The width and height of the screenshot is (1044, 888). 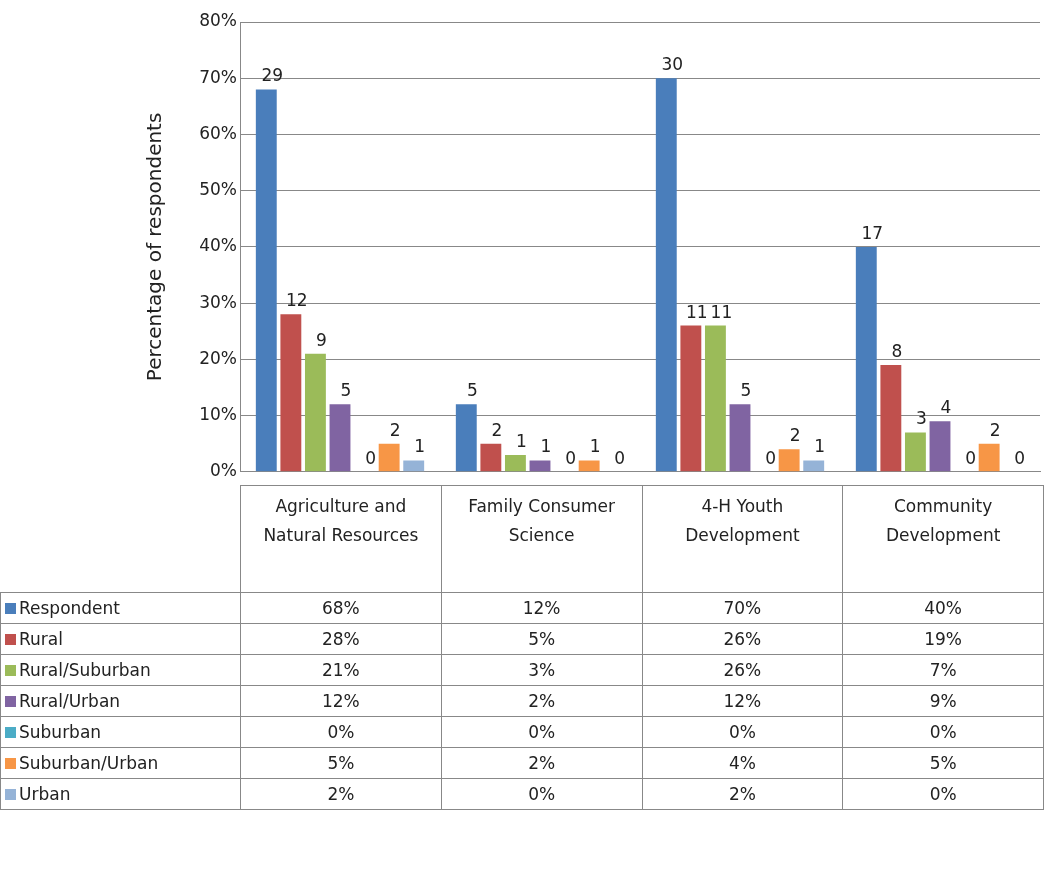 I want to click on data-label: 28%, so click(x=341, y=639).